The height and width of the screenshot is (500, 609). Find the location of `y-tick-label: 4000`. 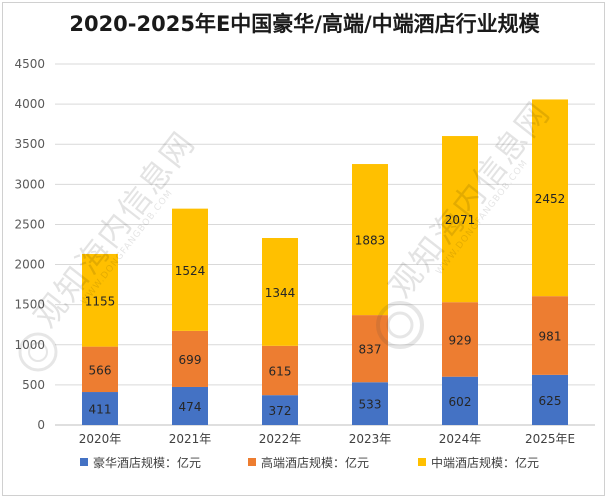

y-tick-label: 4000 is located at coordinates (29, 104).